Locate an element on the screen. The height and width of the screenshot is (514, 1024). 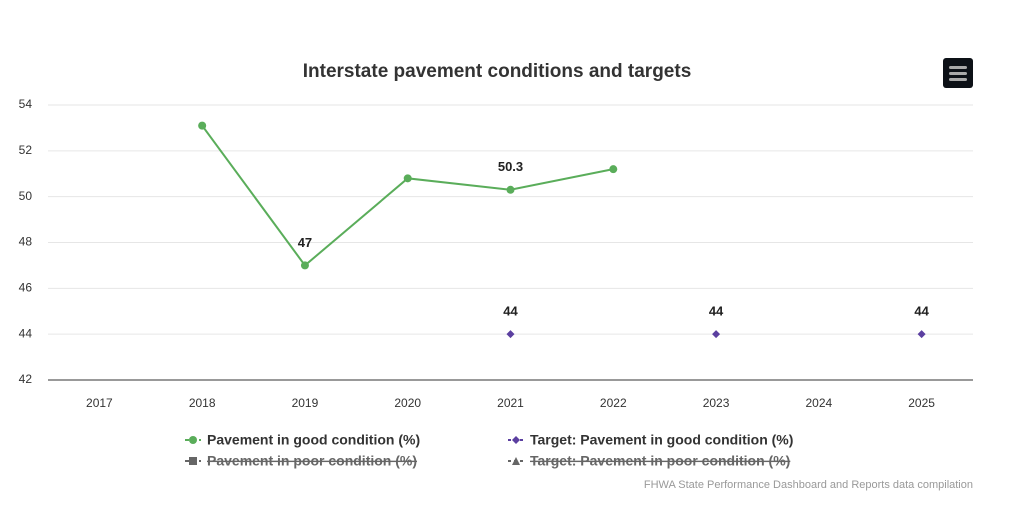
y-tick-label: 42 is located at coordinates (26, 379).